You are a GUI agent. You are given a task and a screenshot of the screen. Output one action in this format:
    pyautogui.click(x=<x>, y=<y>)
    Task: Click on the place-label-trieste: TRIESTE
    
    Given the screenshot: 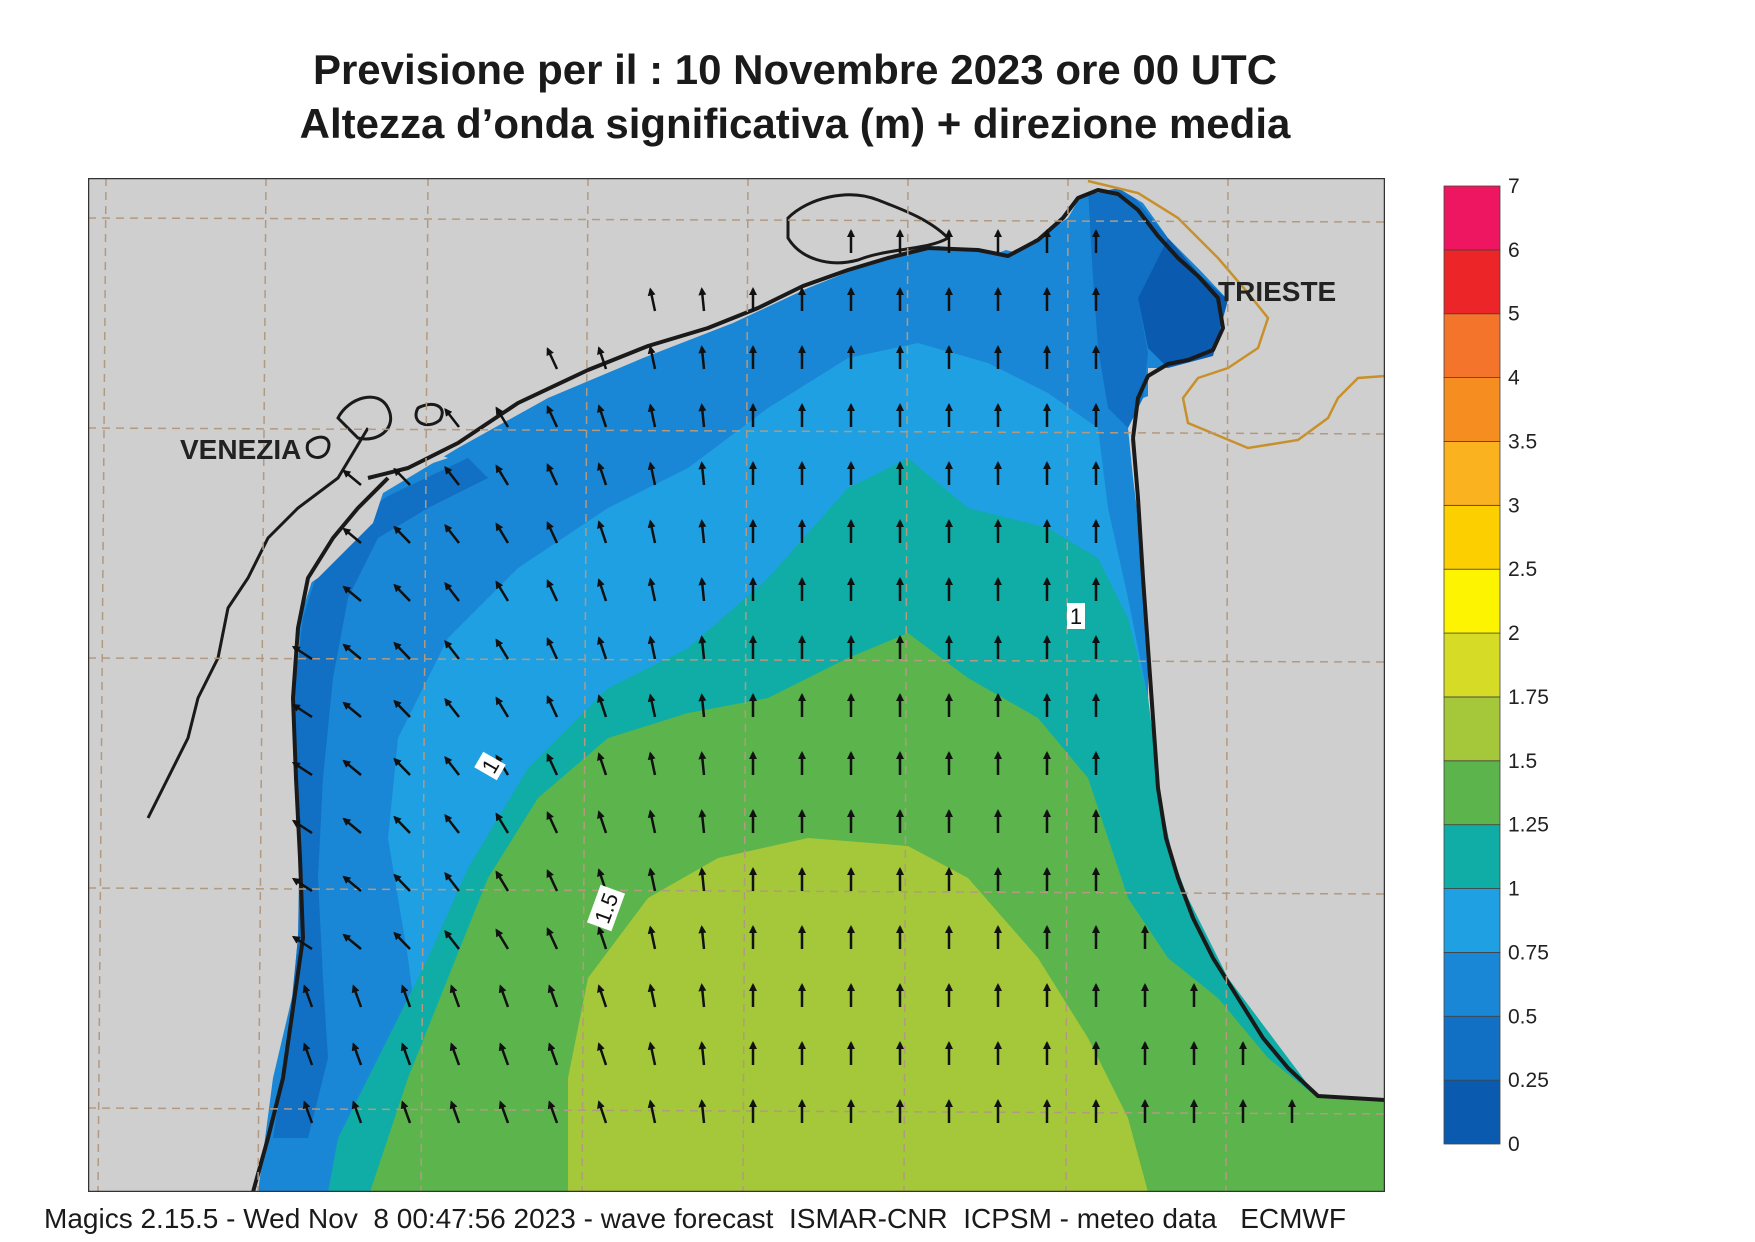 What is the action you would take?
    pyautogui.click(x=1277, y=291)
    